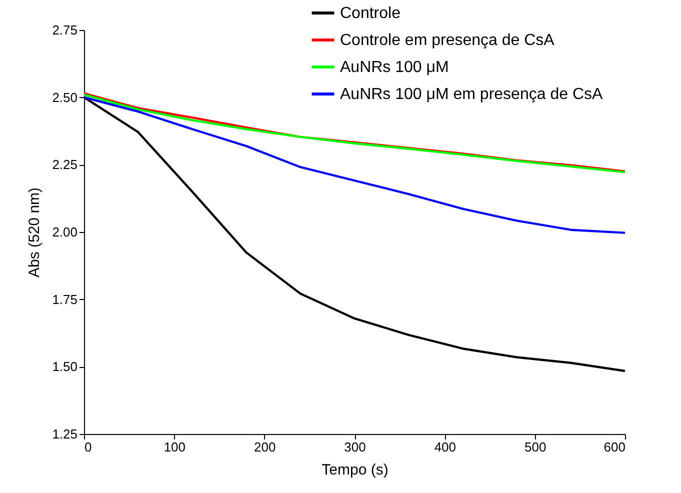 The image size is (681, 493). What do you see at coordinates (615, 447) in the screenshot?
I see `x-tick-label: 600` at bounding box center [615, 447].